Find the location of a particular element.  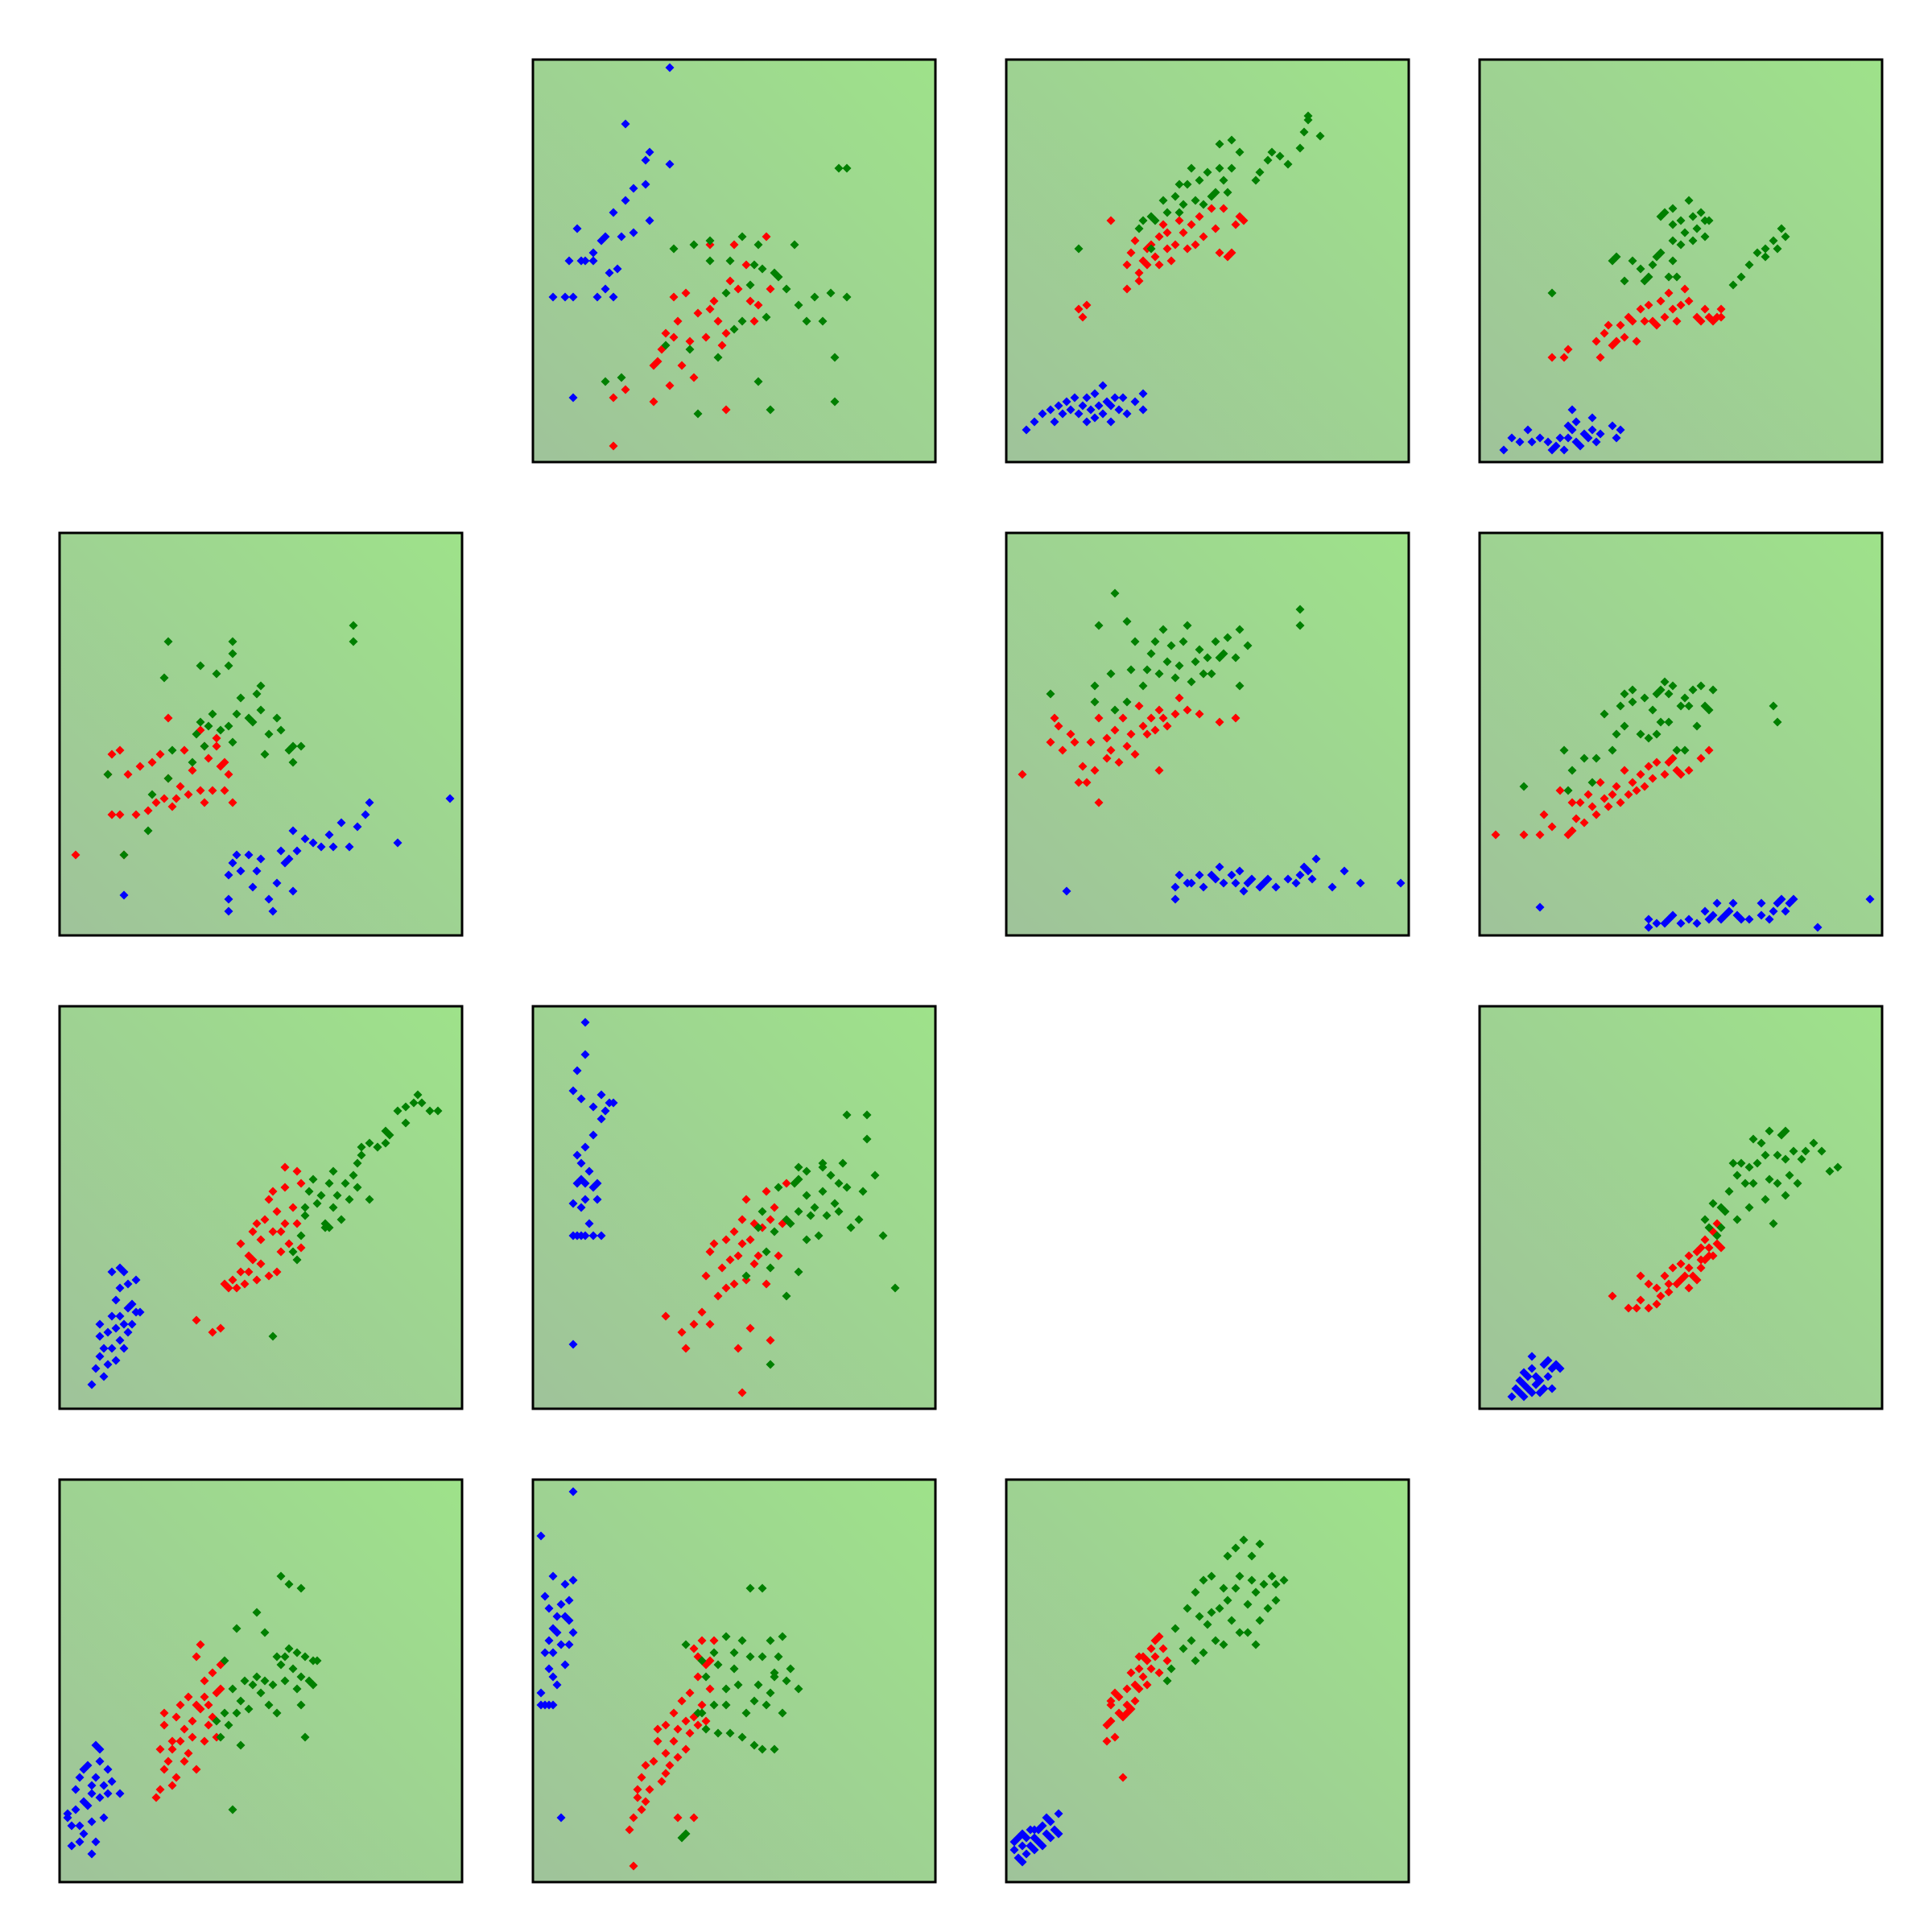

panel-border is located at coordinates (261, 1207).